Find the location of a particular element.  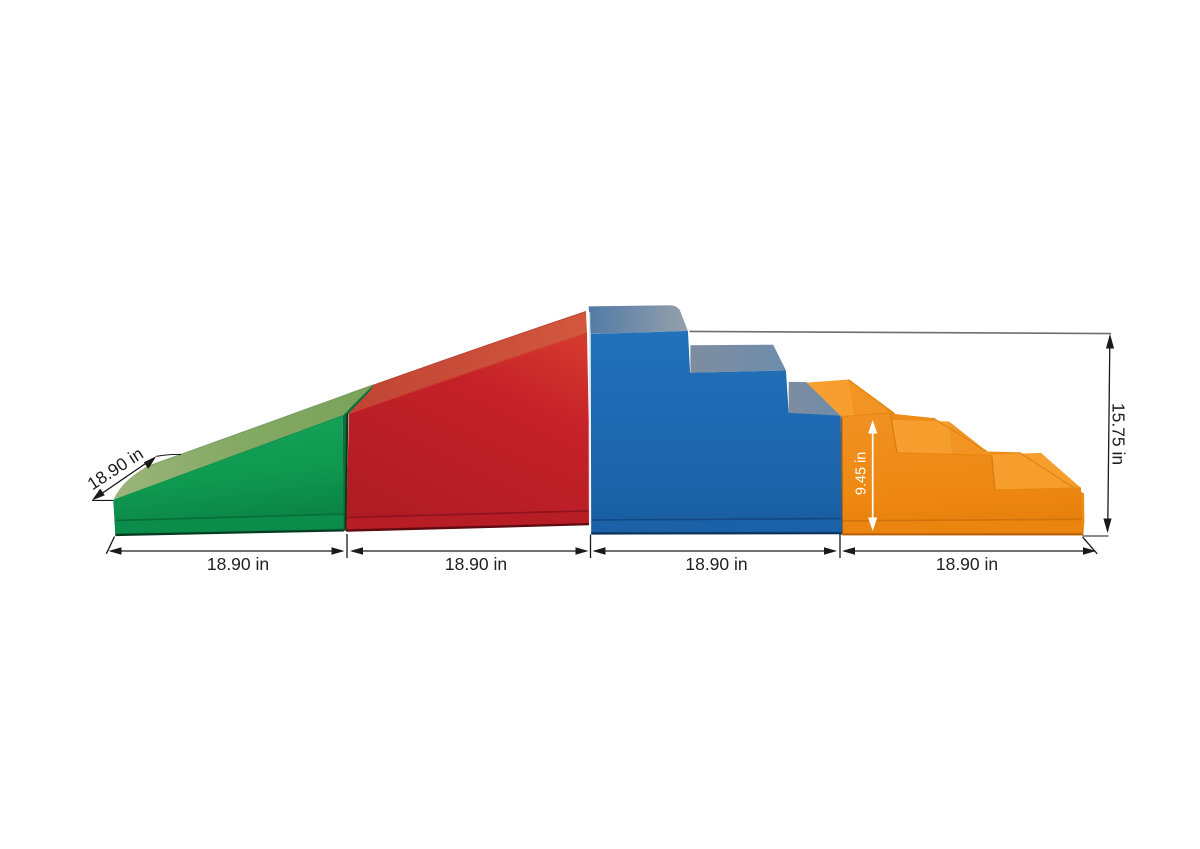

svg-text: 15.75 in is located at coordinates (1119, 434).